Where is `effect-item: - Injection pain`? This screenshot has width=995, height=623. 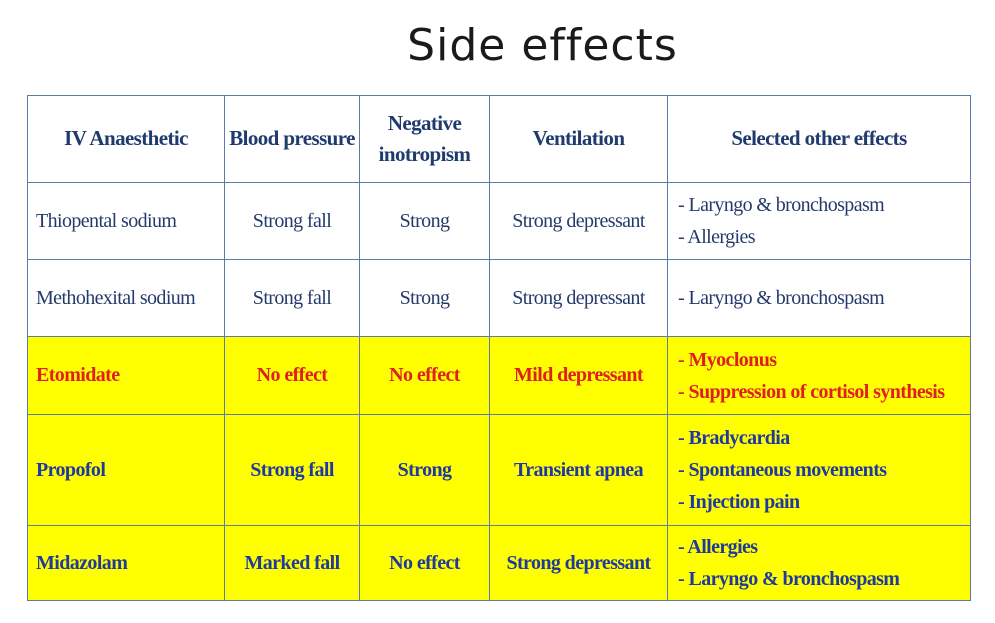
effect-item: - Injection pain is located at coordinates (739, 502).